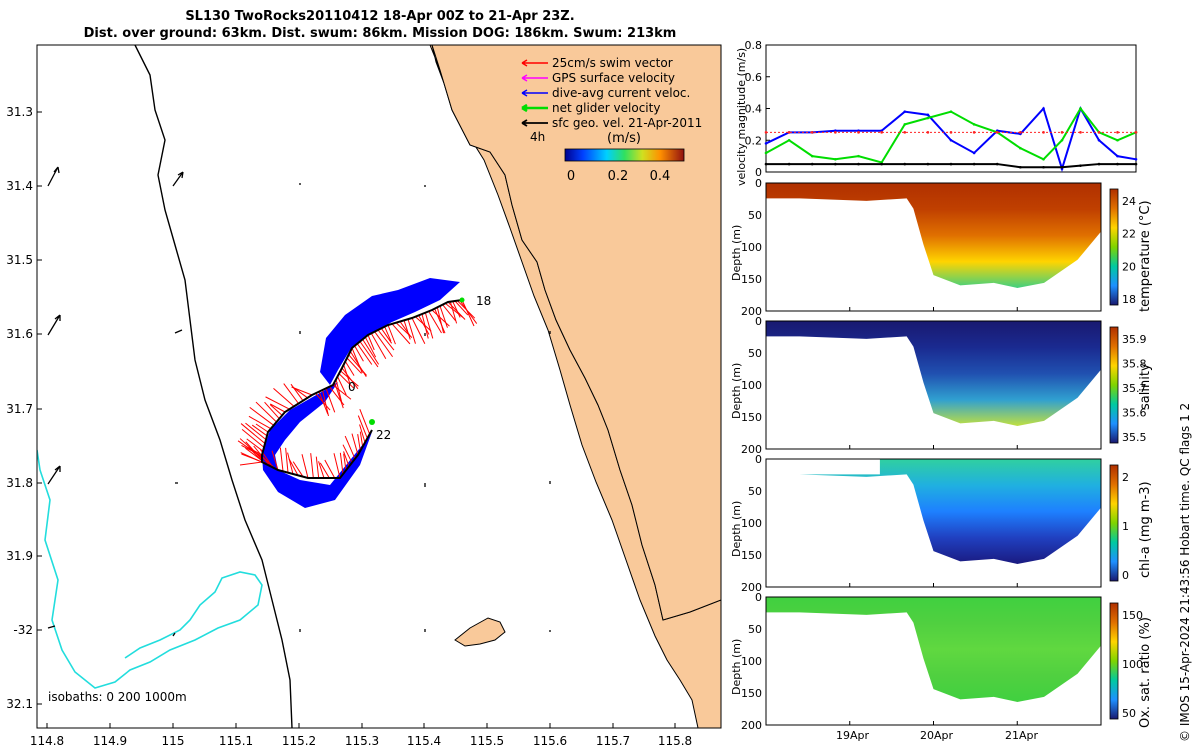  What do you see at coordinates (537, 137) in the screenshot?
I see `time-step-label: 4h` at bounding box center [537, 137].